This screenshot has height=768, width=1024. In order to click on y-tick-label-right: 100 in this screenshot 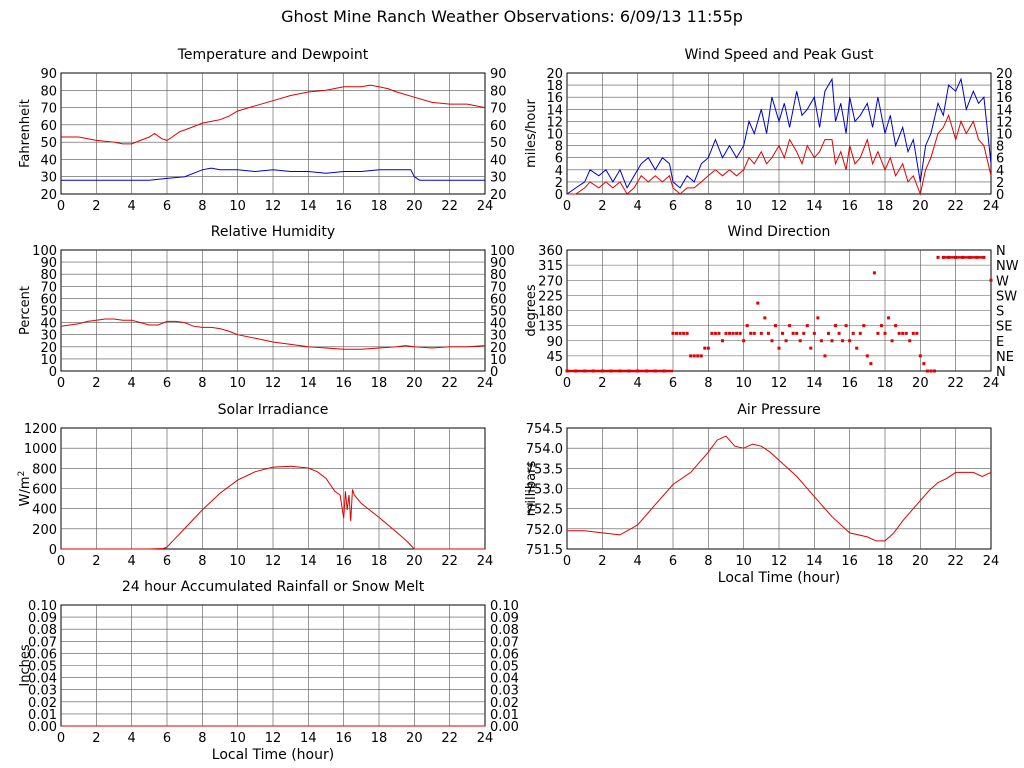, I will do `click(502, 251)`.